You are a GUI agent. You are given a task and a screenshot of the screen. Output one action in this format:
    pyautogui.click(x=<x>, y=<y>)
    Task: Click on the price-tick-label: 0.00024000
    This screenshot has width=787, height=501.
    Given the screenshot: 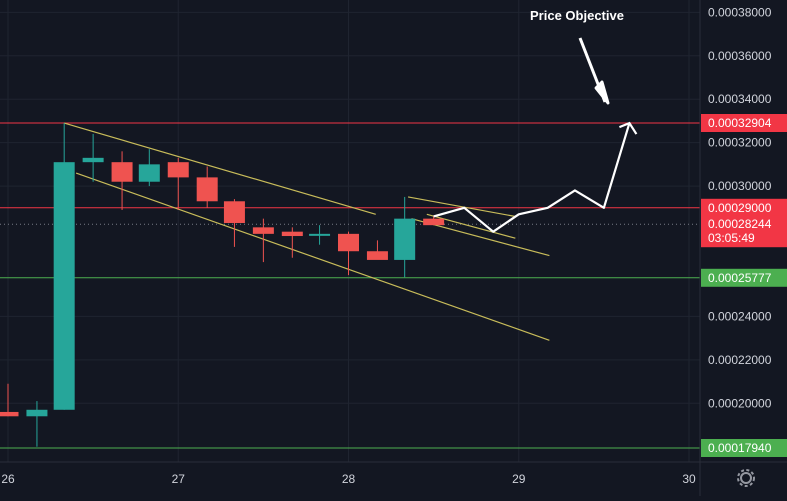 What is the action you would take?
    pyautogui.click(x=740, y=316)
    